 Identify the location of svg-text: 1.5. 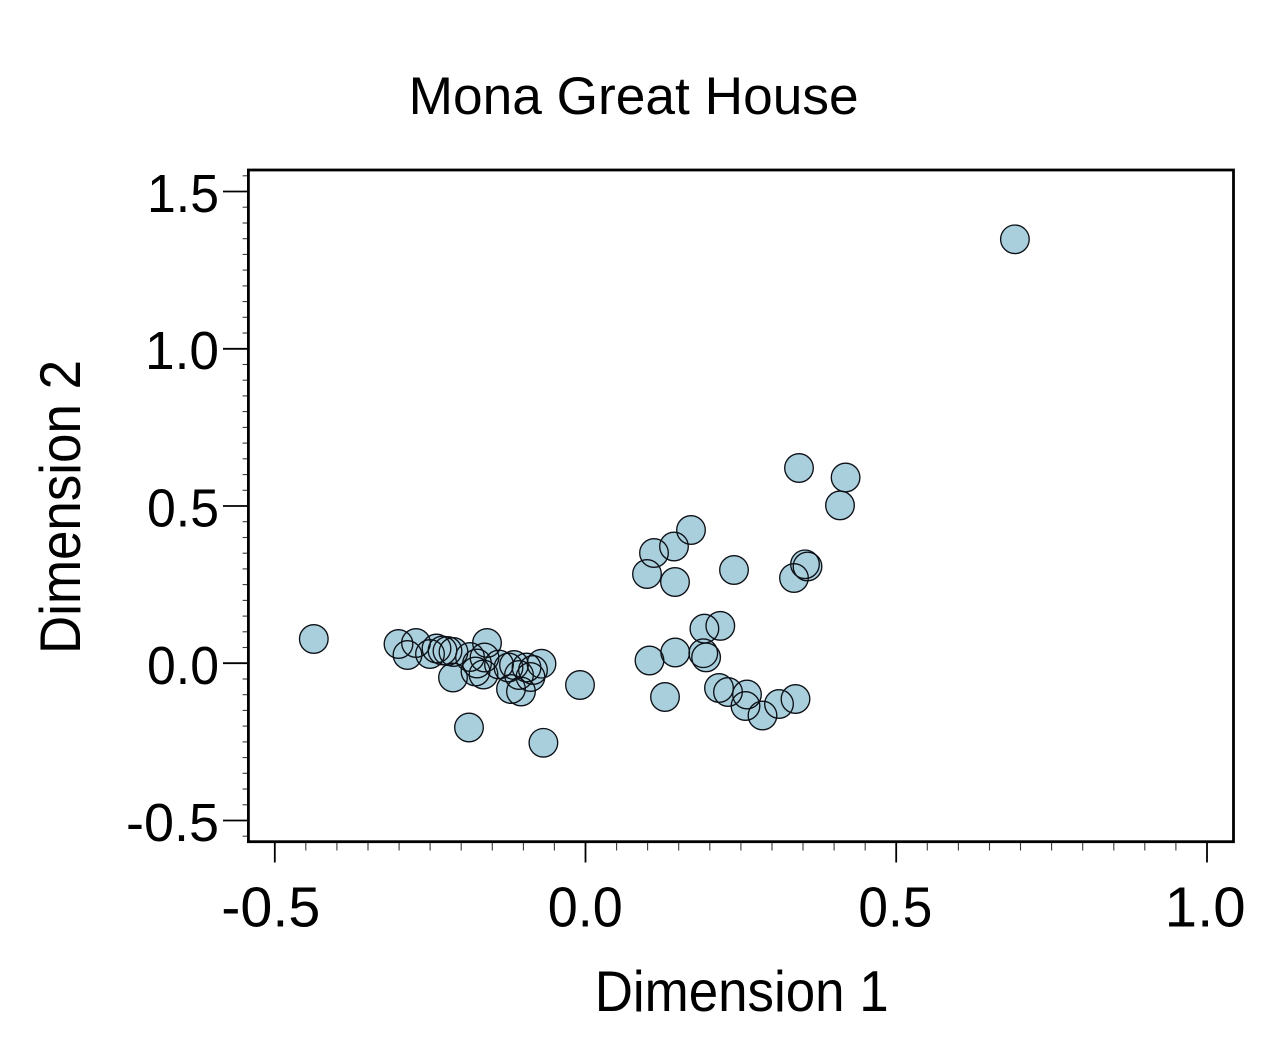
(183, 194).